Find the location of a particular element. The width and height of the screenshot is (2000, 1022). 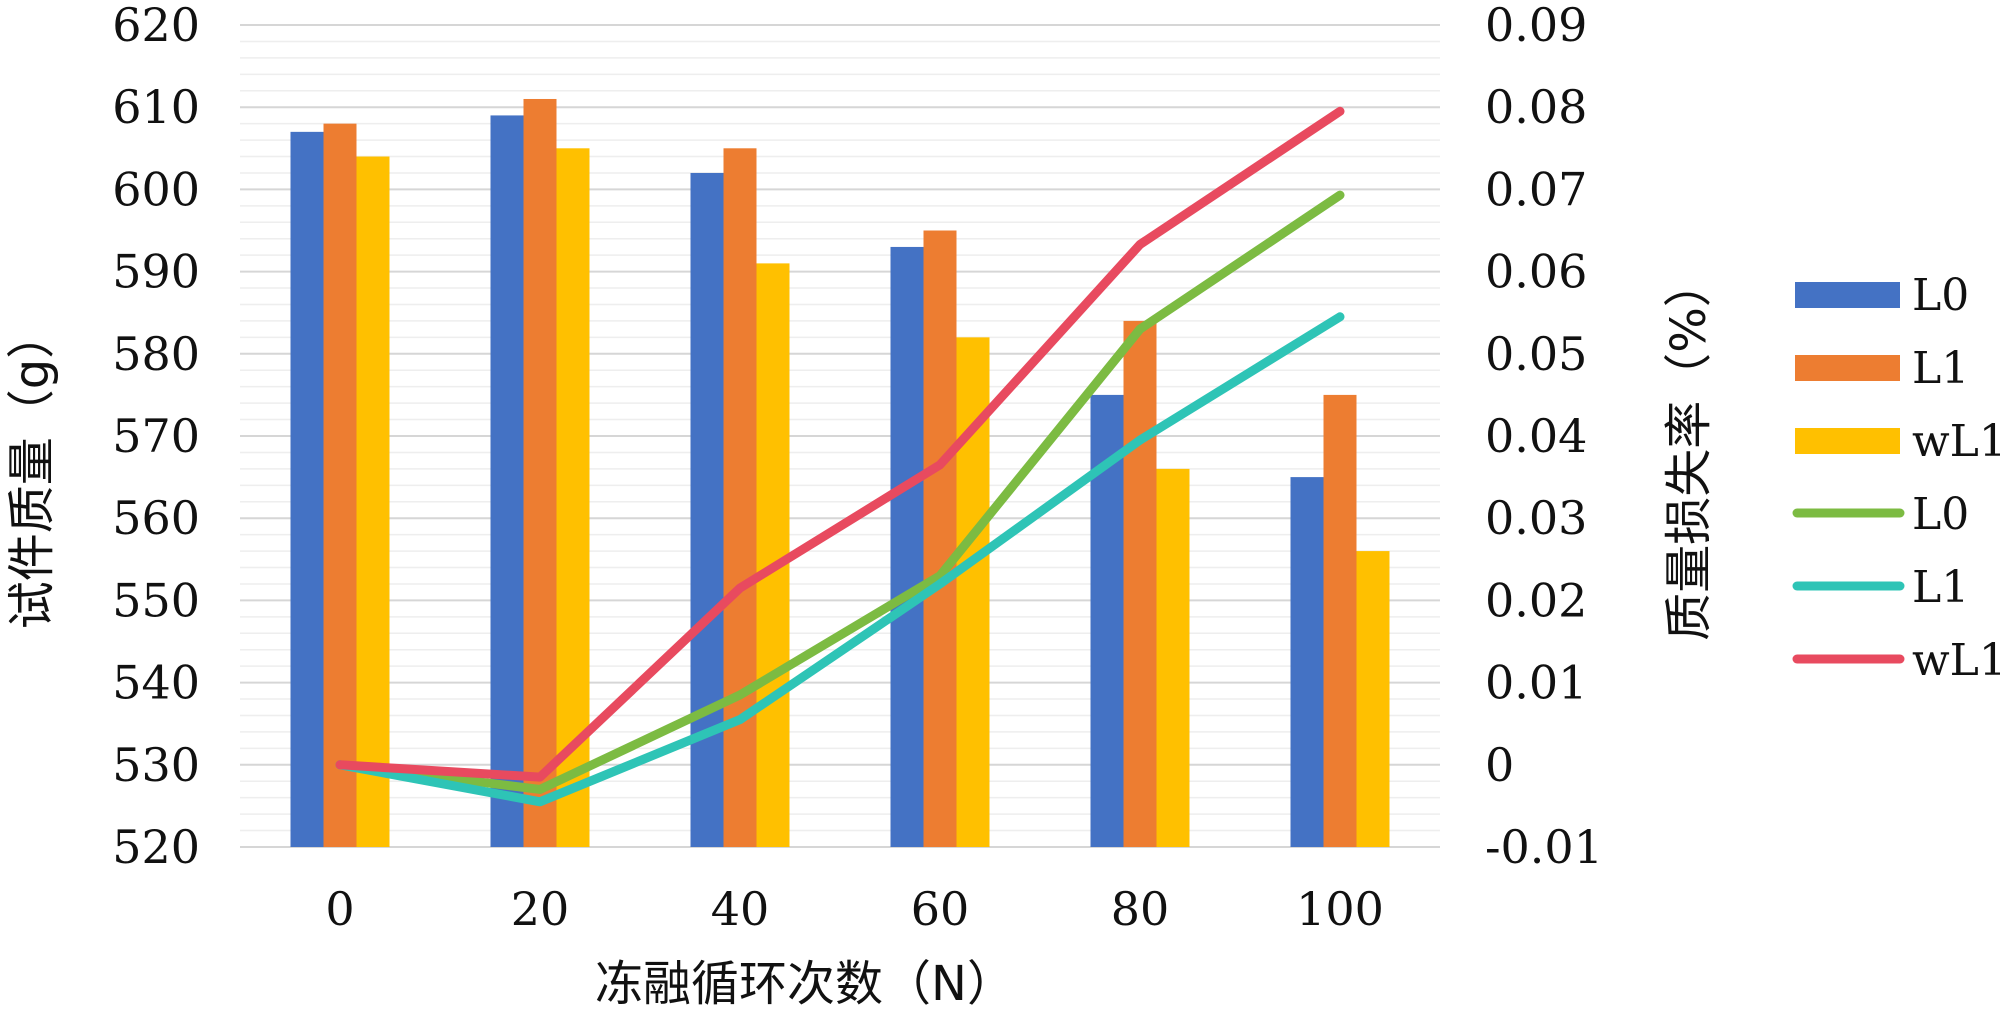

y2-tick-label: 0.08 is located at coordinates (1536, 107).